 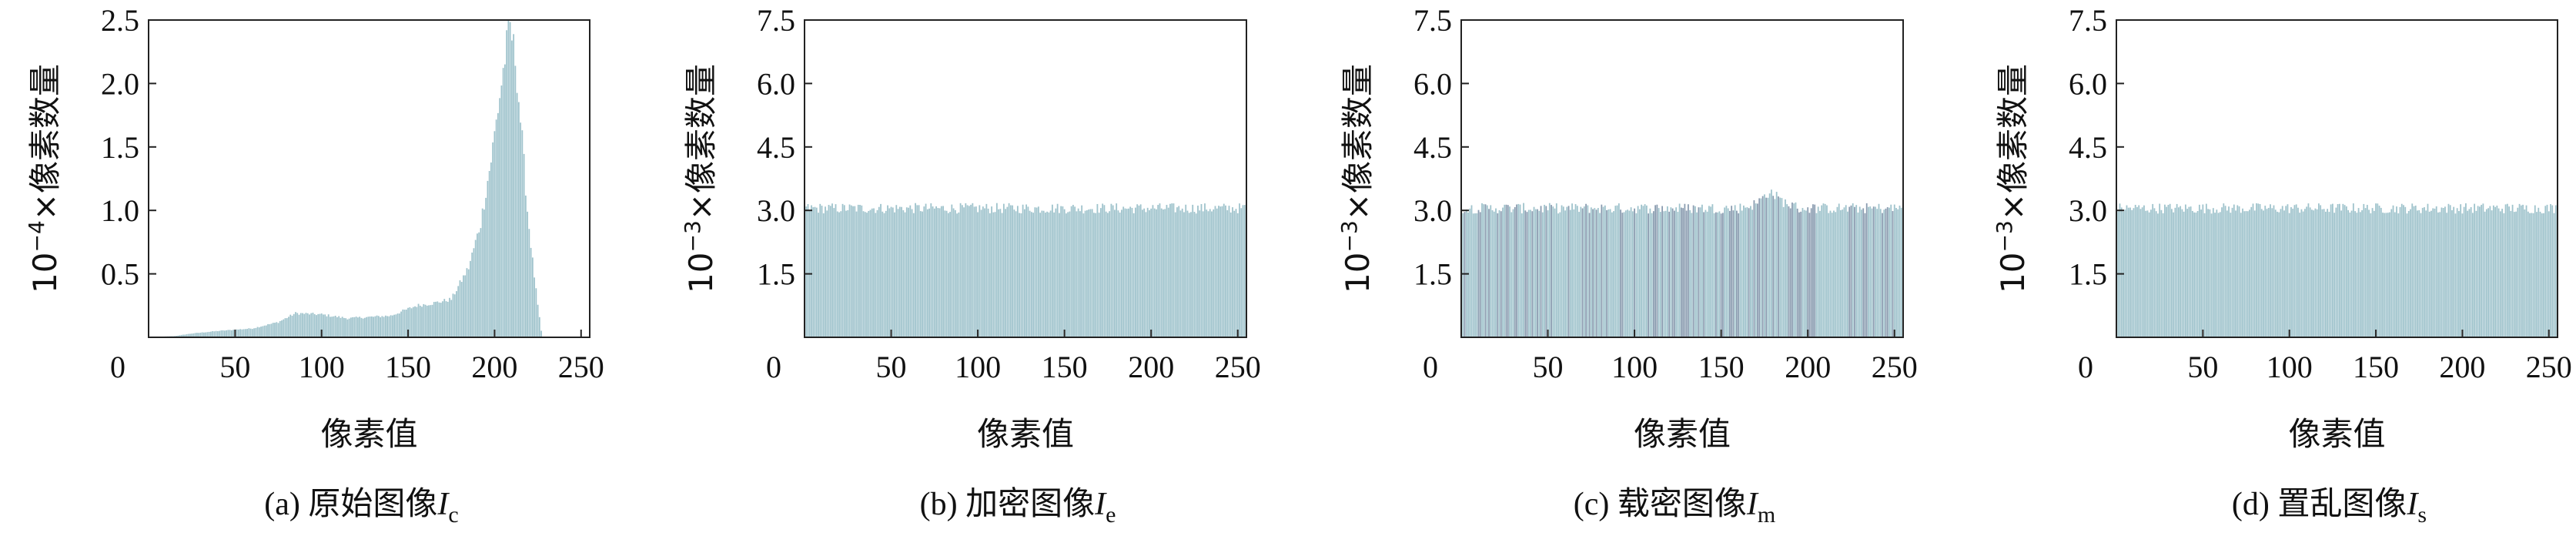 What do you see at coordinates (1432, 83) in the screenshot?
I see `y-tick-label: 6.0` at bounding box center [1432, 83].